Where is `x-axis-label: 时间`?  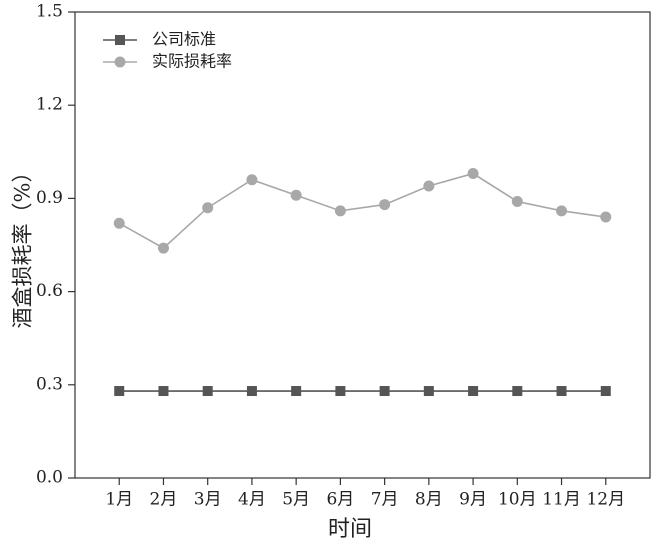 x-axis-label: 时间 is located at coordinates (350, 529).